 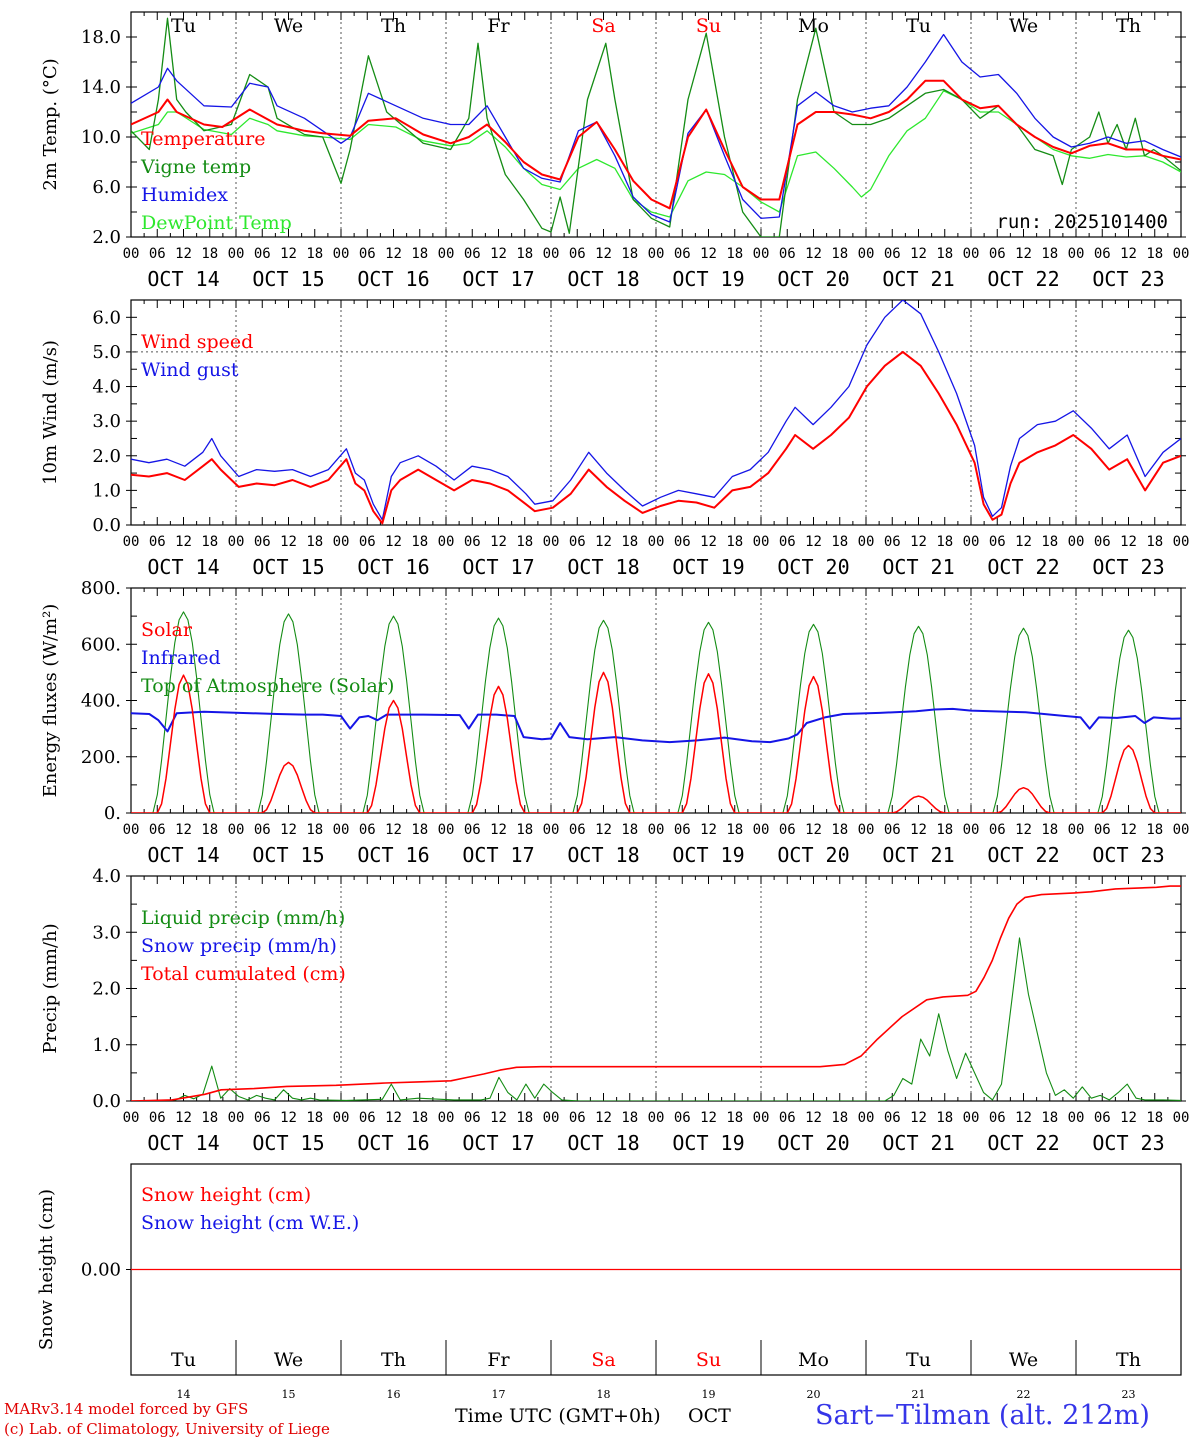 What do you see at coordinates (126, 1409) in the screenshot?
I see `model-credit: MARv3.14 model forced by GFS` at bounding box center [126, 1409].